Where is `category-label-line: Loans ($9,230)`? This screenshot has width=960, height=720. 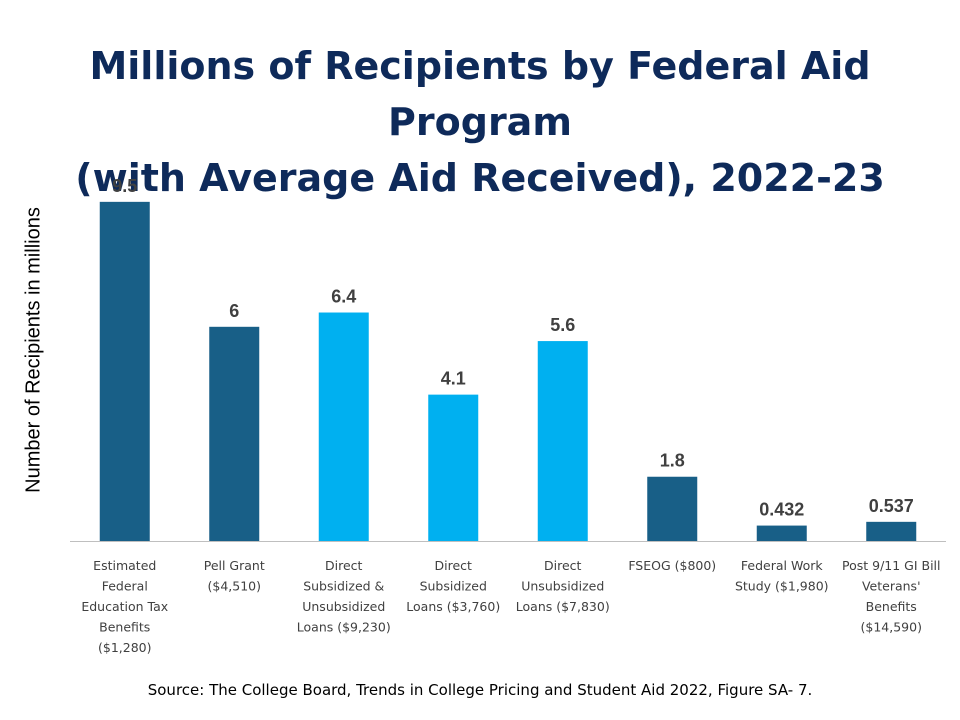
category-label-line: Loans ($9,230) is located at coordinates (344, 627).